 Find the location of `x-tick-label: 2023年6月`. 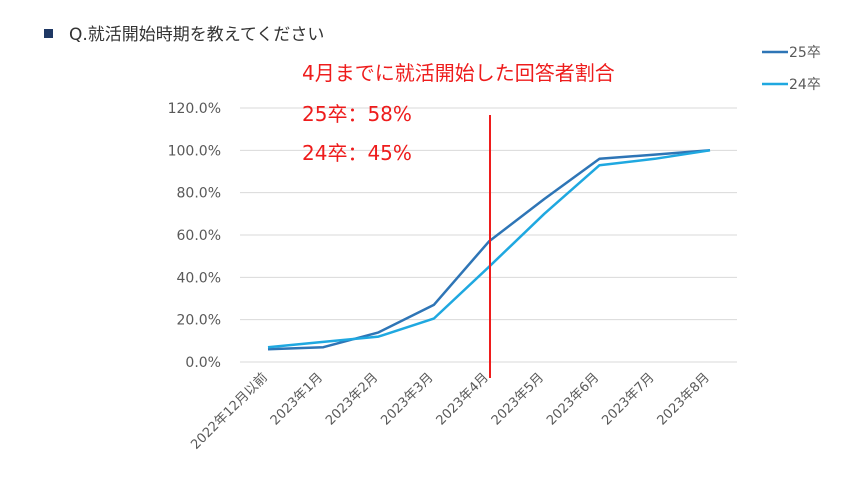

x-tick-label: 2023年6月 is located at coordinates (573, 399).